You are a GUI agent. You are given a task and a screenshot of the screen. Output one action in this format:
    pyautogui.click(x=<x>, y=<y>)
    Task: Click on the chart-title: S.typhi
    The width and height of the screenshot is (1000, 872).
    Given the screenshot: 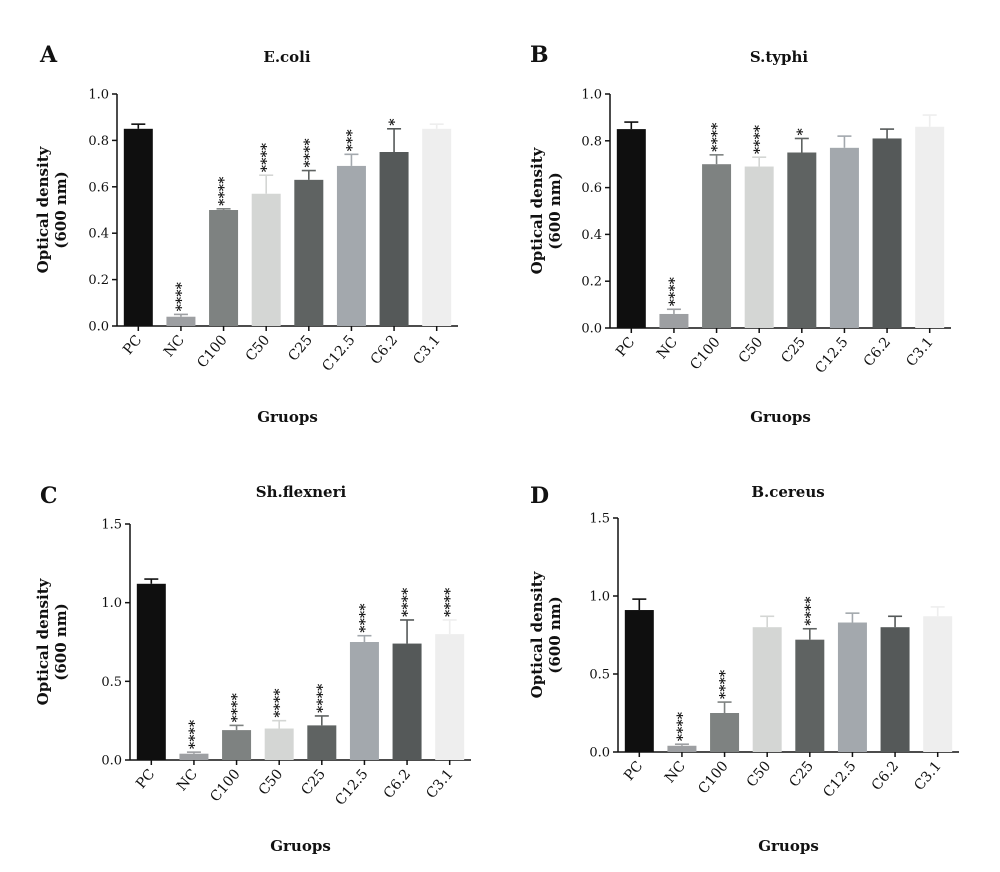 What is the action you would take?
    pyautogui.click(x=779, y=57)
    